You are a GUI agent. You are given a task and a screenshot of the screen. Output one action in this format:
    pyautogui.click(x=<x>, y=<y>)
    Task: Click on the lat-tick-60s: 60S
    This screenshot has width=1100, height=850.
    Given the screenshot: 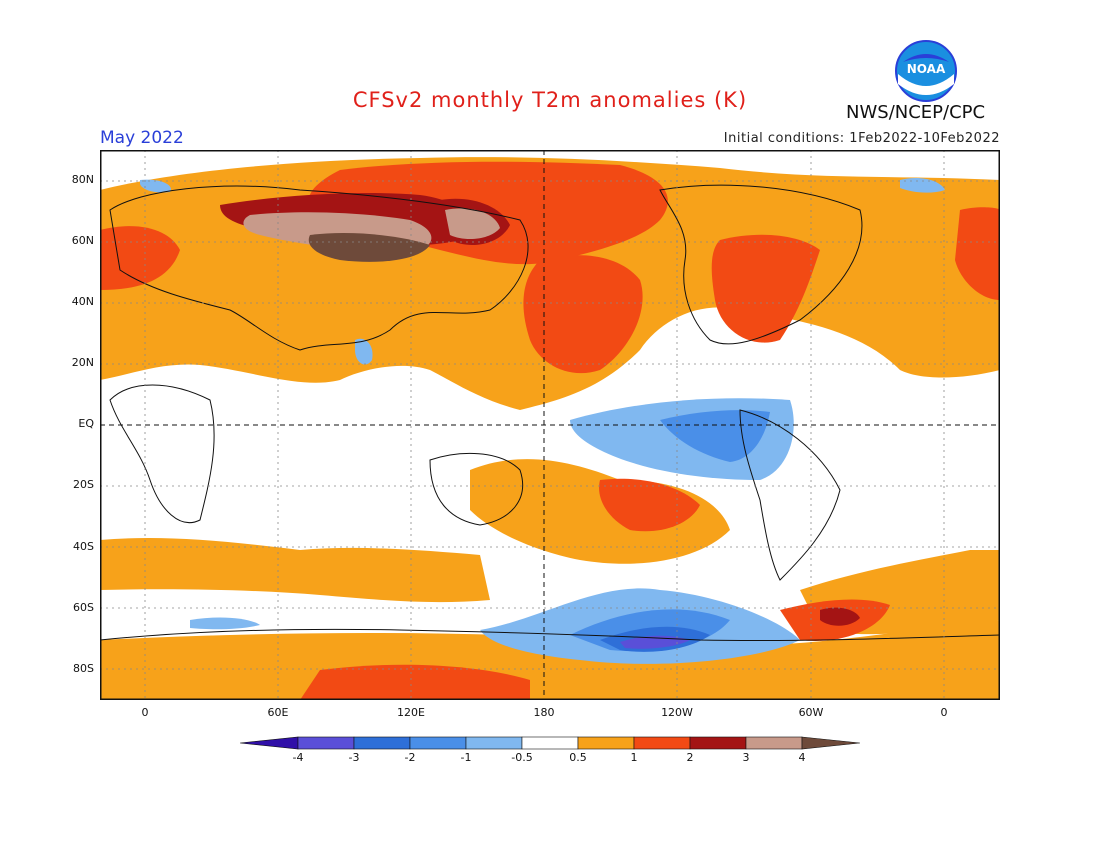 What is the action you would take?
    pyautogui.click(x=83, y=607)
    